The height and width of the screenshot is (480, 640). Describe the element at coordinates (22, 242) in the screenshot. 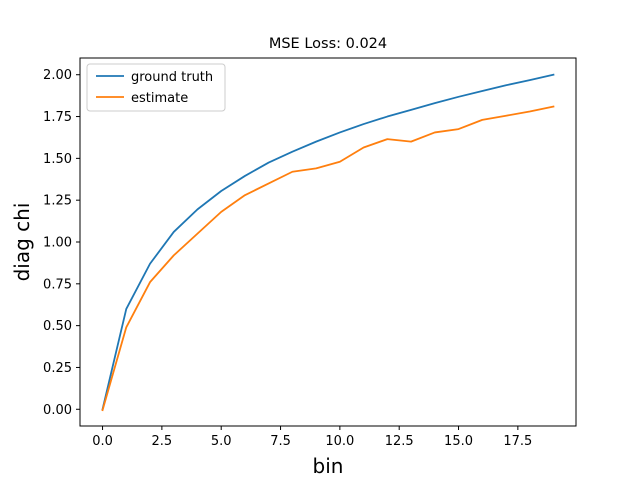

I see `y-axis-label: diag chi` at that location.